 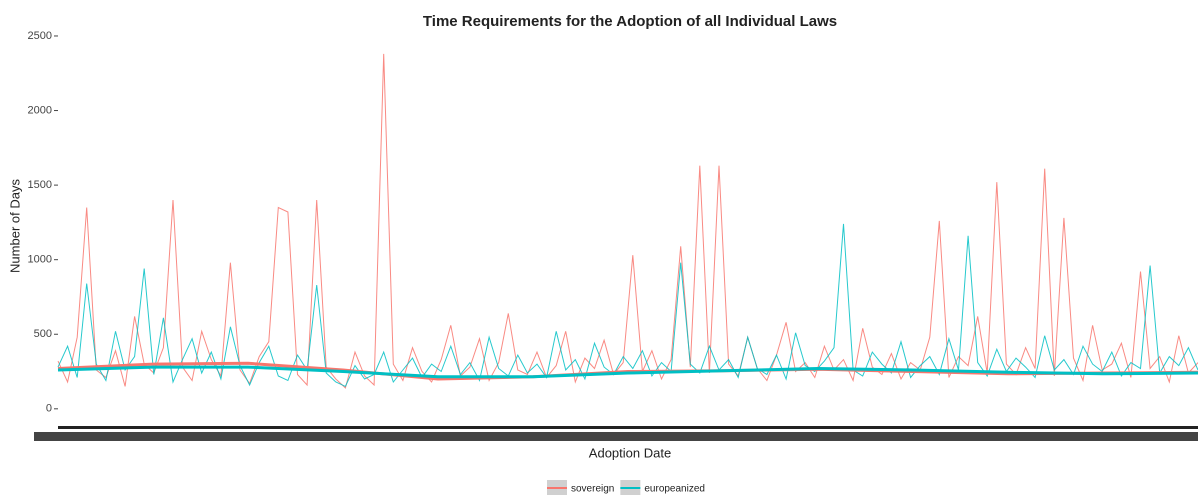 What do you see at coordinates (49, 409) in the screenshot?
I see `y-tick-label: 0` at bounding box center [49, 409].